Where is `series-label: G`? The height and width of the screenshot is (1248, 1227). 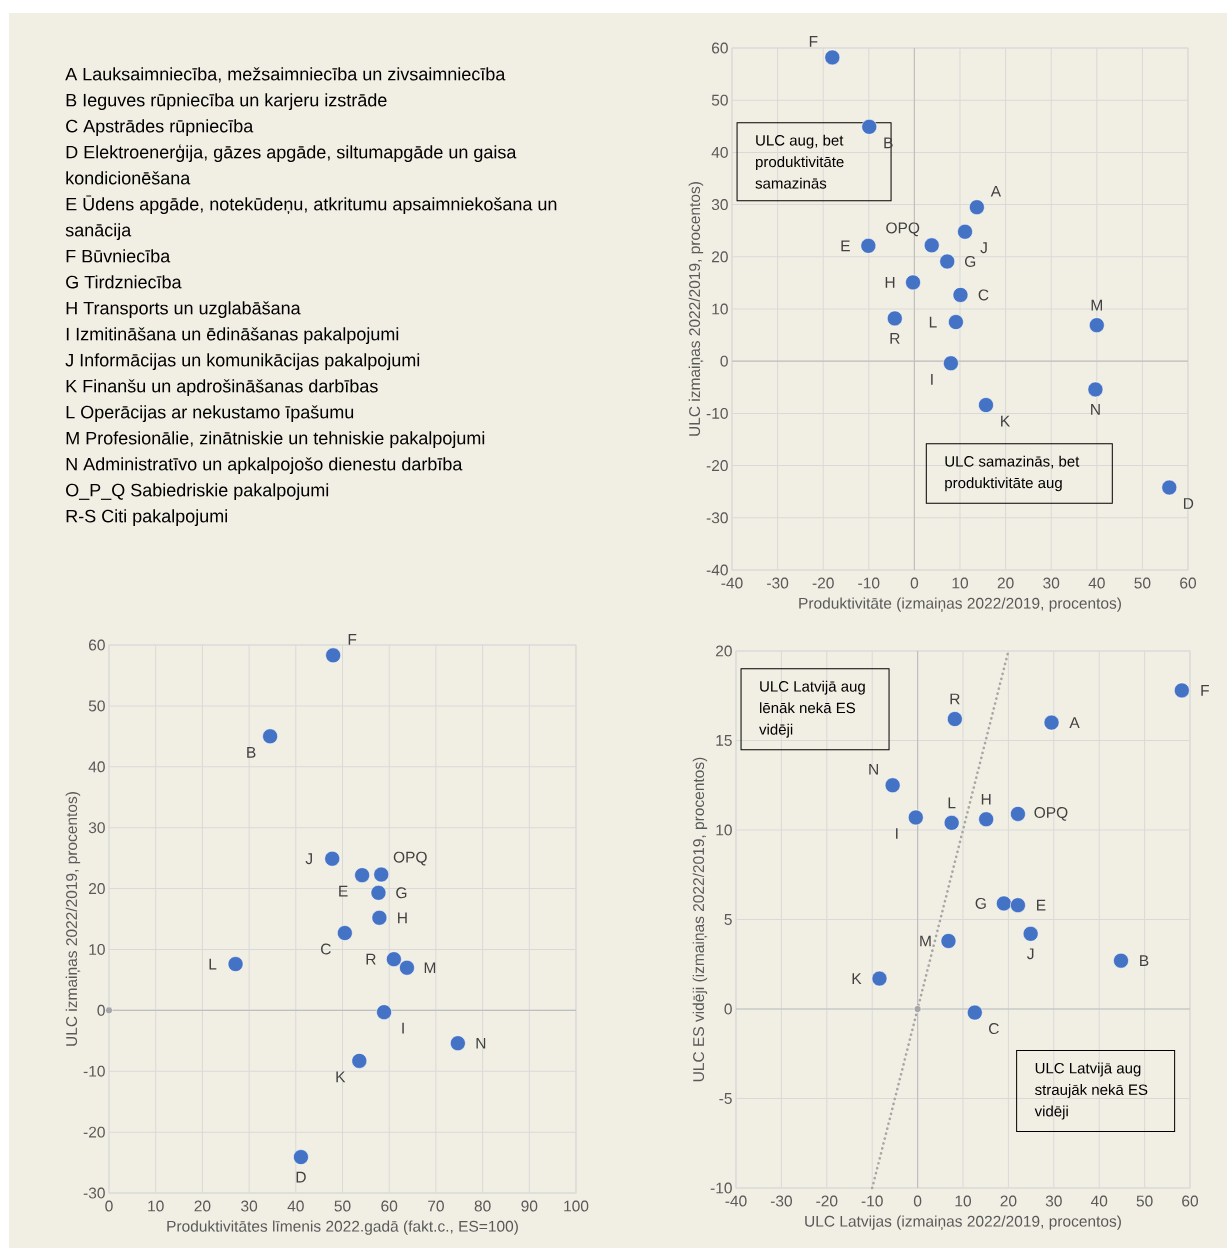
series-label: G is located at coordinates (980, 903).